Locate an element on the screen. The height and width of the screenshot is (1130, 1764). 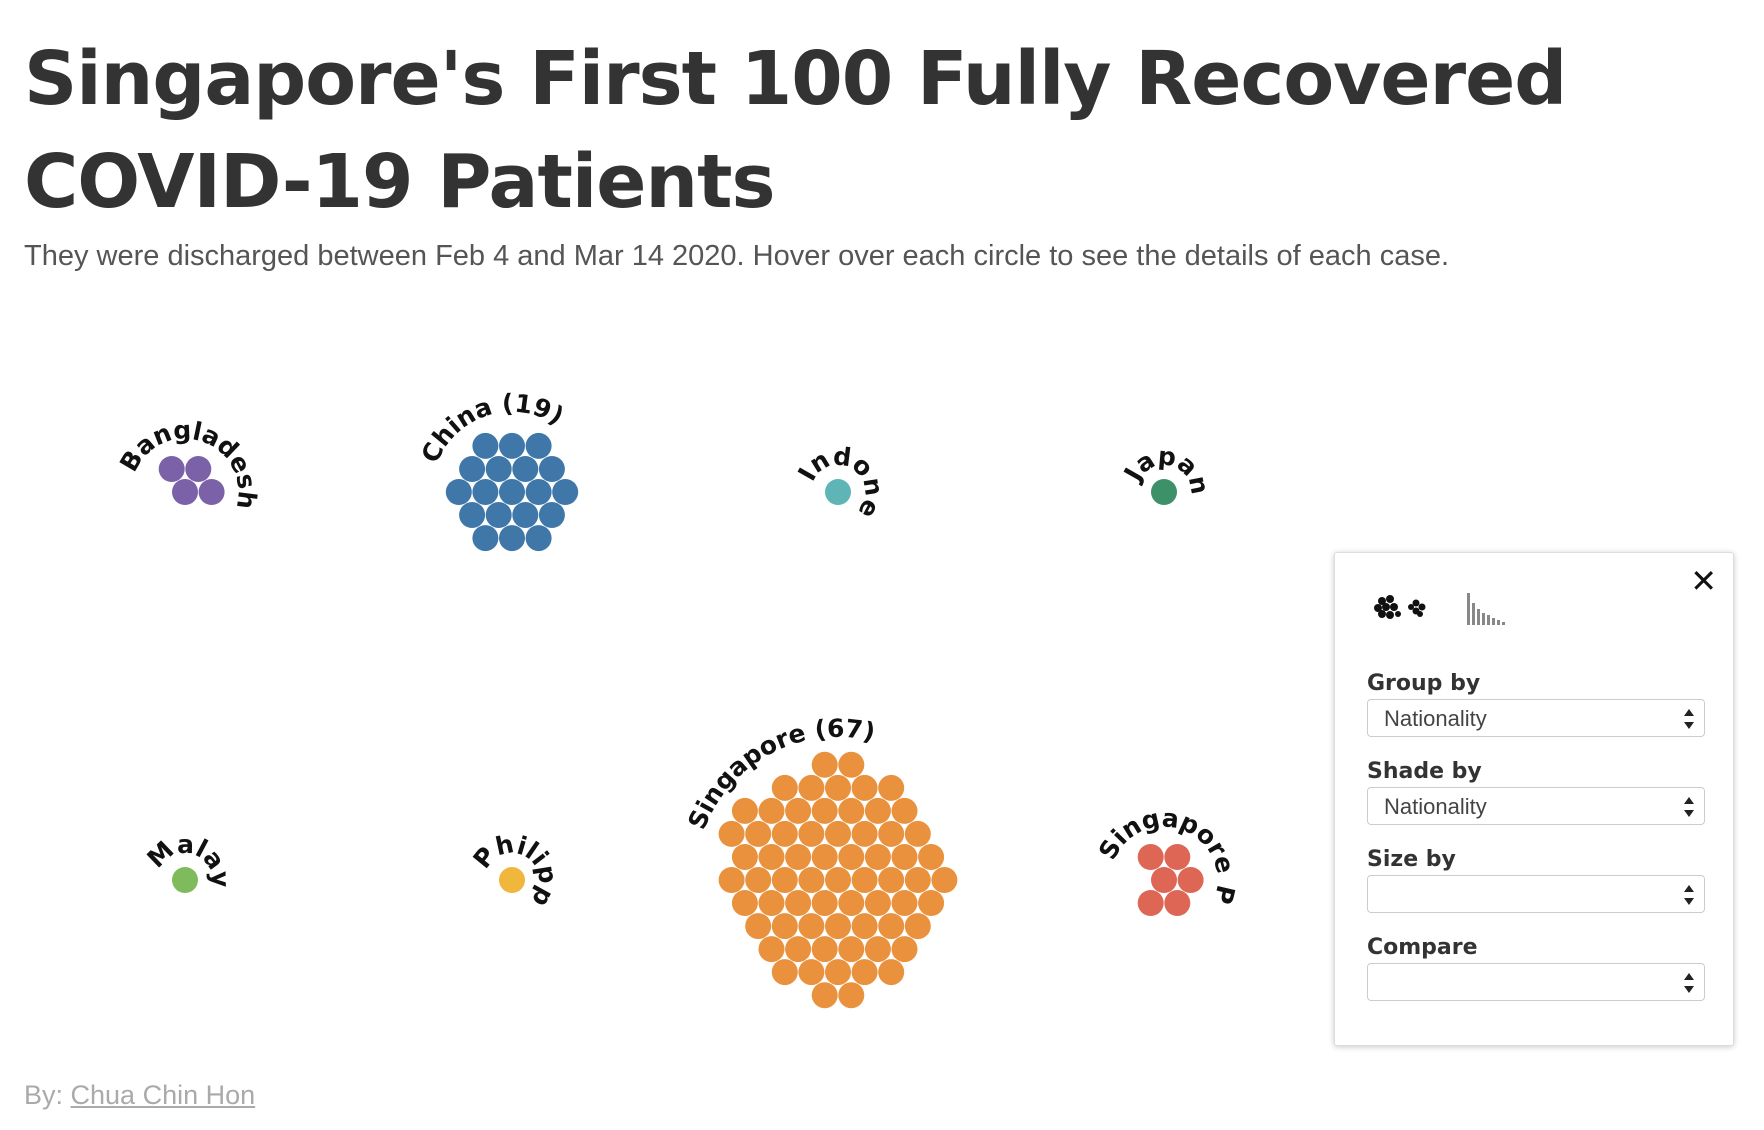
case-circle-japan is located at coordinates (1164, 492).